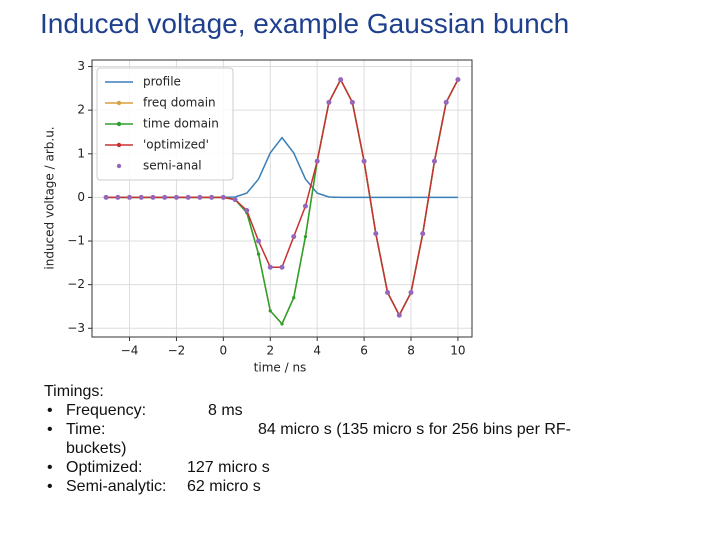 This screenshot has height=540, width=720. I want to click on timing-item: Semi-analytic: 62 micro s, so click(330, 486).